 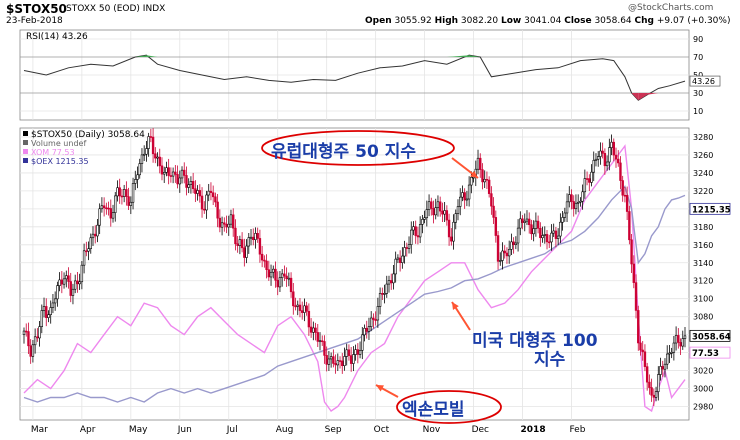 I want to click on y-tick-label: 3240, so click(x=703, y=173).